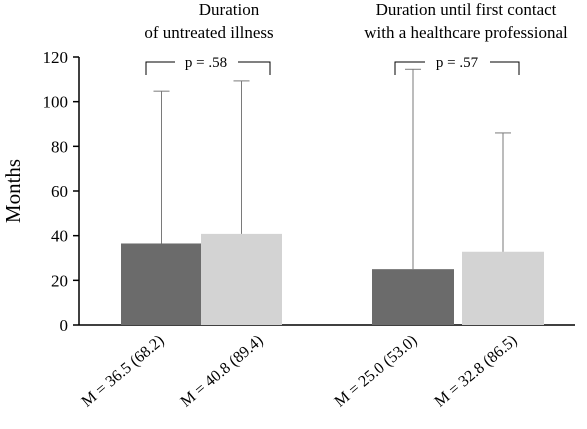  I want to click on panel-2-p-value: p = .57, so click(457, 63).